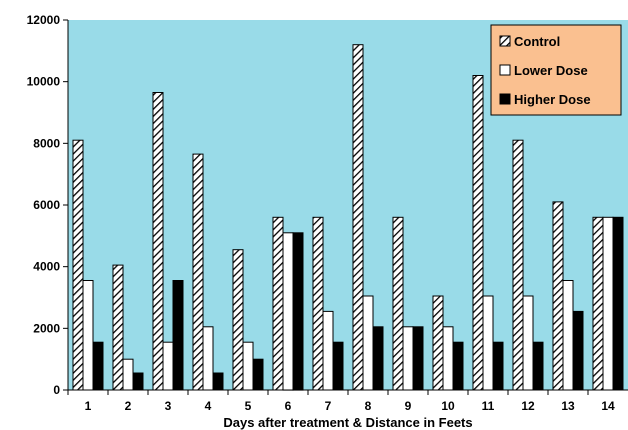 Image resolution: width=628 pixels, height=430 pixels. I want to click on y-tick-label: 8000, so click(46, 143).